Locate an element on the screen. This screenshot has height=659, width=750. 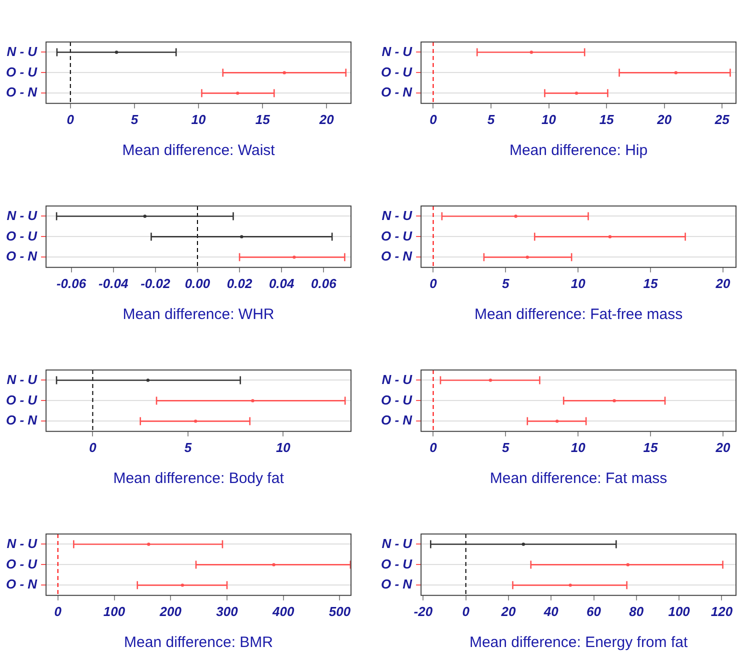
x-tick-label: 0.04 is located at coordinates (282, 283).